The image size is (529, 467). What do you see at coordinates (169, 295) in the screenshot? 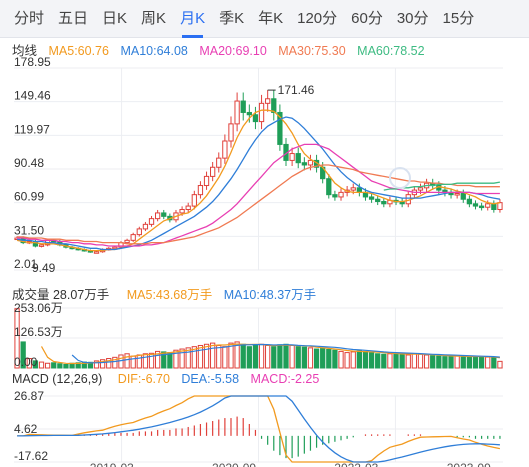
I see `vol-ma5-label: MA5:43.68万手` at bounding box center [169, 295].